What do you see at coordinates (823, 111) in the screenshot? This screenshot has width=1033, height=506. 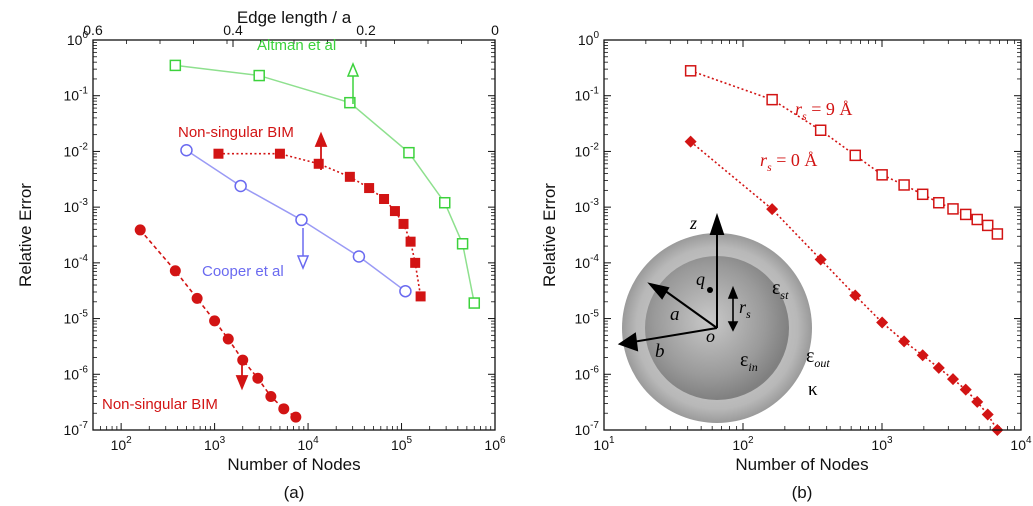 I see `annotation-rs9: rs = 9 Å` at bounding box center [823, 111].